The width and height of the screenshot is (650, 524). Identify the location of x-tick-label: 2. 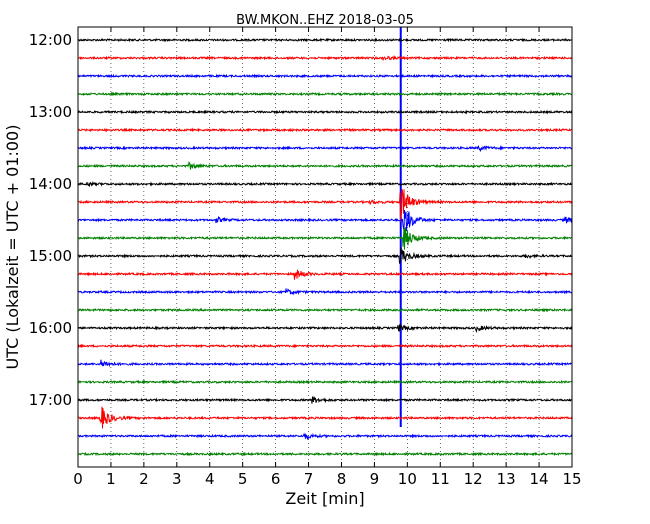
(144, 479).